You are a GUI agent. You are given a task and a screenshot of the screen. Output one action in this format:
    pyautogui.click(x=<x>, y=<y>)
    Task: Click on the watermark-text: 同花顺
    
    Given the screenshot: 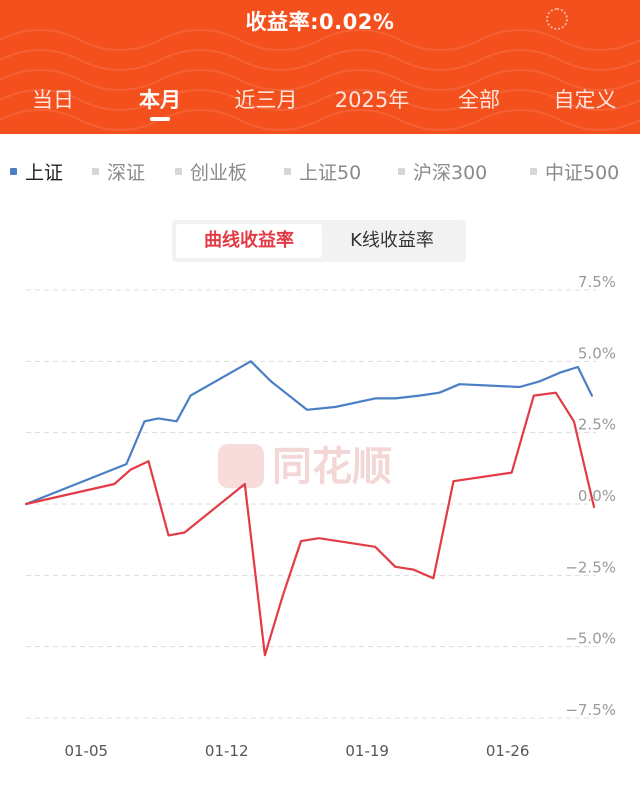 What is the action you would take?
    pyautogui.click(x=332, y=467)
    